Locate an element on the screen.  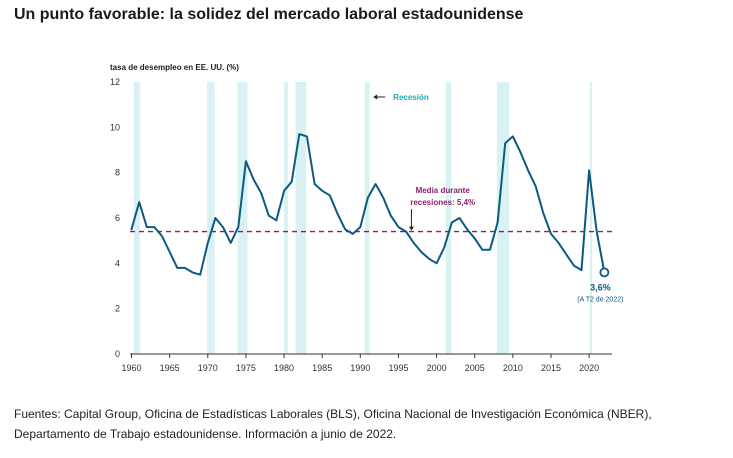
y-tick-label-8: 8 is located at coordinates (117, 173).